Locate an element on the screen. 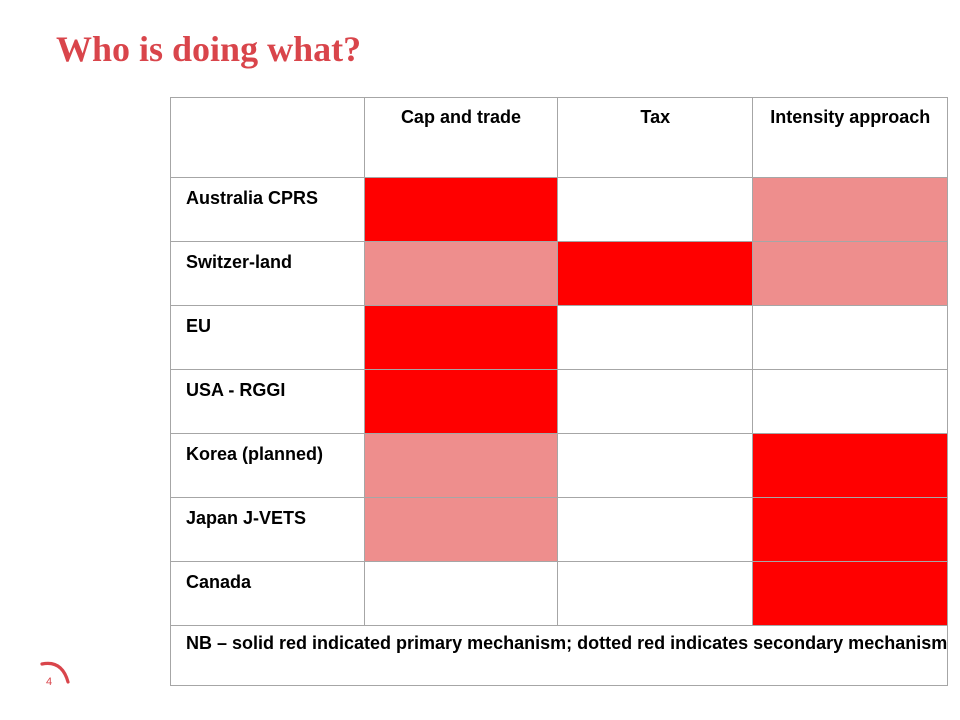 This screenshot has width=960, height=720. row-label: Canada is located at coordinates (219, 582).